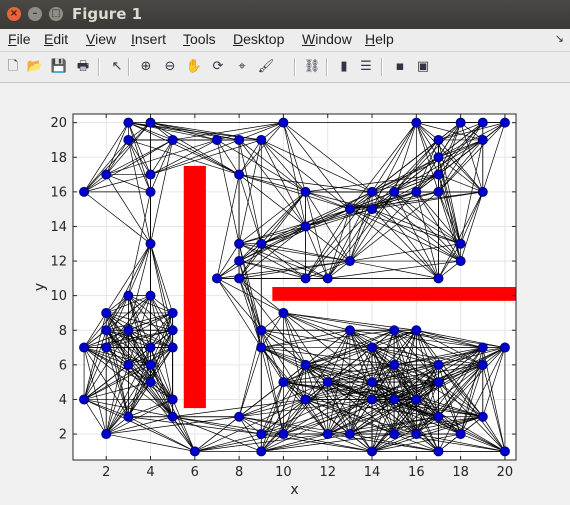 This screenshot has width=570, height=505. Describe the element at coordinates (559, 39) in the screenshot. I see `menu-overflow-arrow-icon: ↘` at that location.